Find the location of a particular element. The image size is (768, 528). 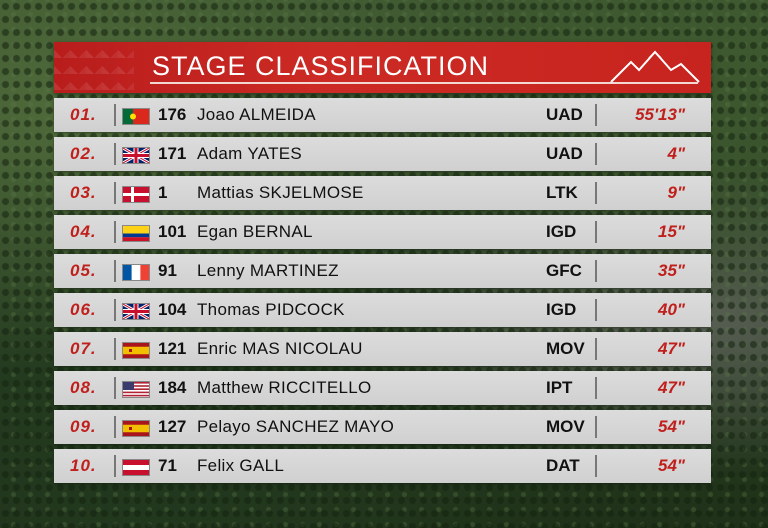

team-code: IPT is located at coordinates (559, 387).